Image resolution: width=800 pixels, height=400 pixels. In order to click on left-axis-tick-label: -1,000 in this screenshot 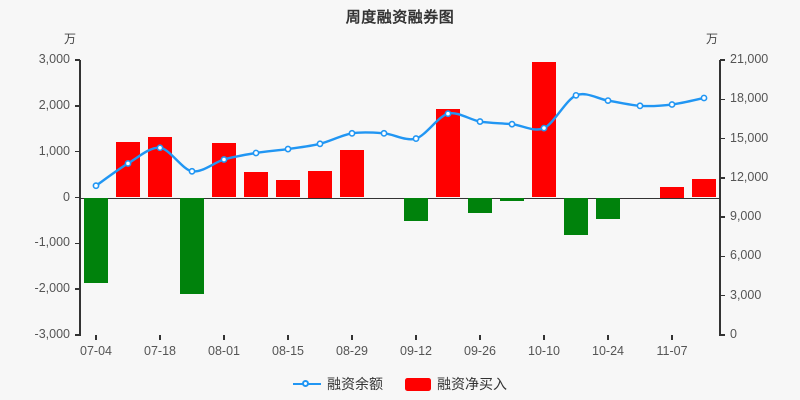, I will do `click(52, 242)`.